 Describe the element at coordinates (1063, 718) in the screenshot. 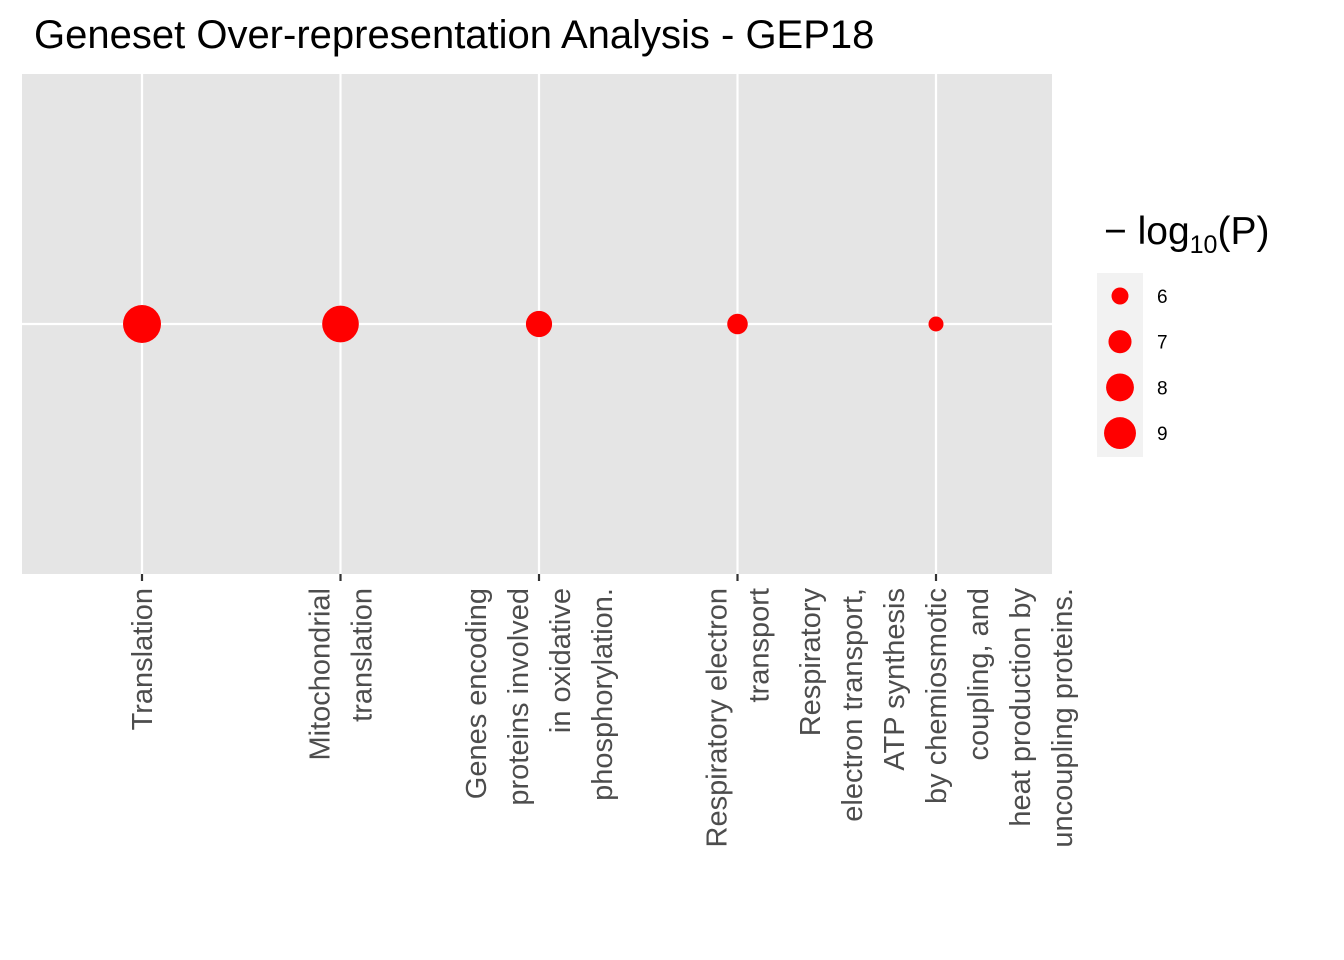

I see `x-tick-label-line: uncoupling proteins.` at that location.